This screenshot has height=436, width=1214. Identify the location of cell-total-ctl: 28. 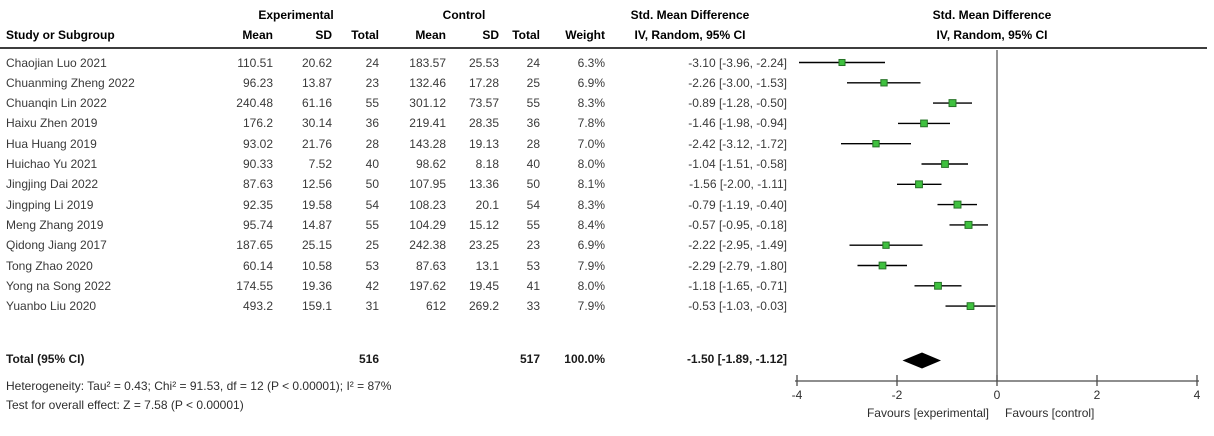
(533, 143).